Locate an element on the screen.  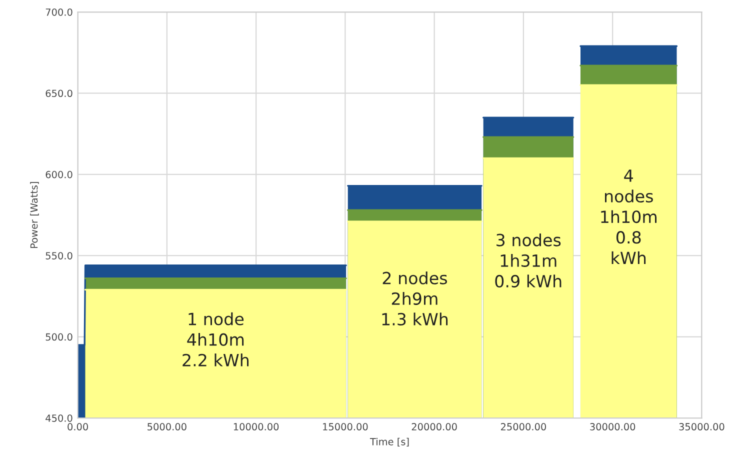
y-tick-label: 700.0 is located at coordinates (59, 12).